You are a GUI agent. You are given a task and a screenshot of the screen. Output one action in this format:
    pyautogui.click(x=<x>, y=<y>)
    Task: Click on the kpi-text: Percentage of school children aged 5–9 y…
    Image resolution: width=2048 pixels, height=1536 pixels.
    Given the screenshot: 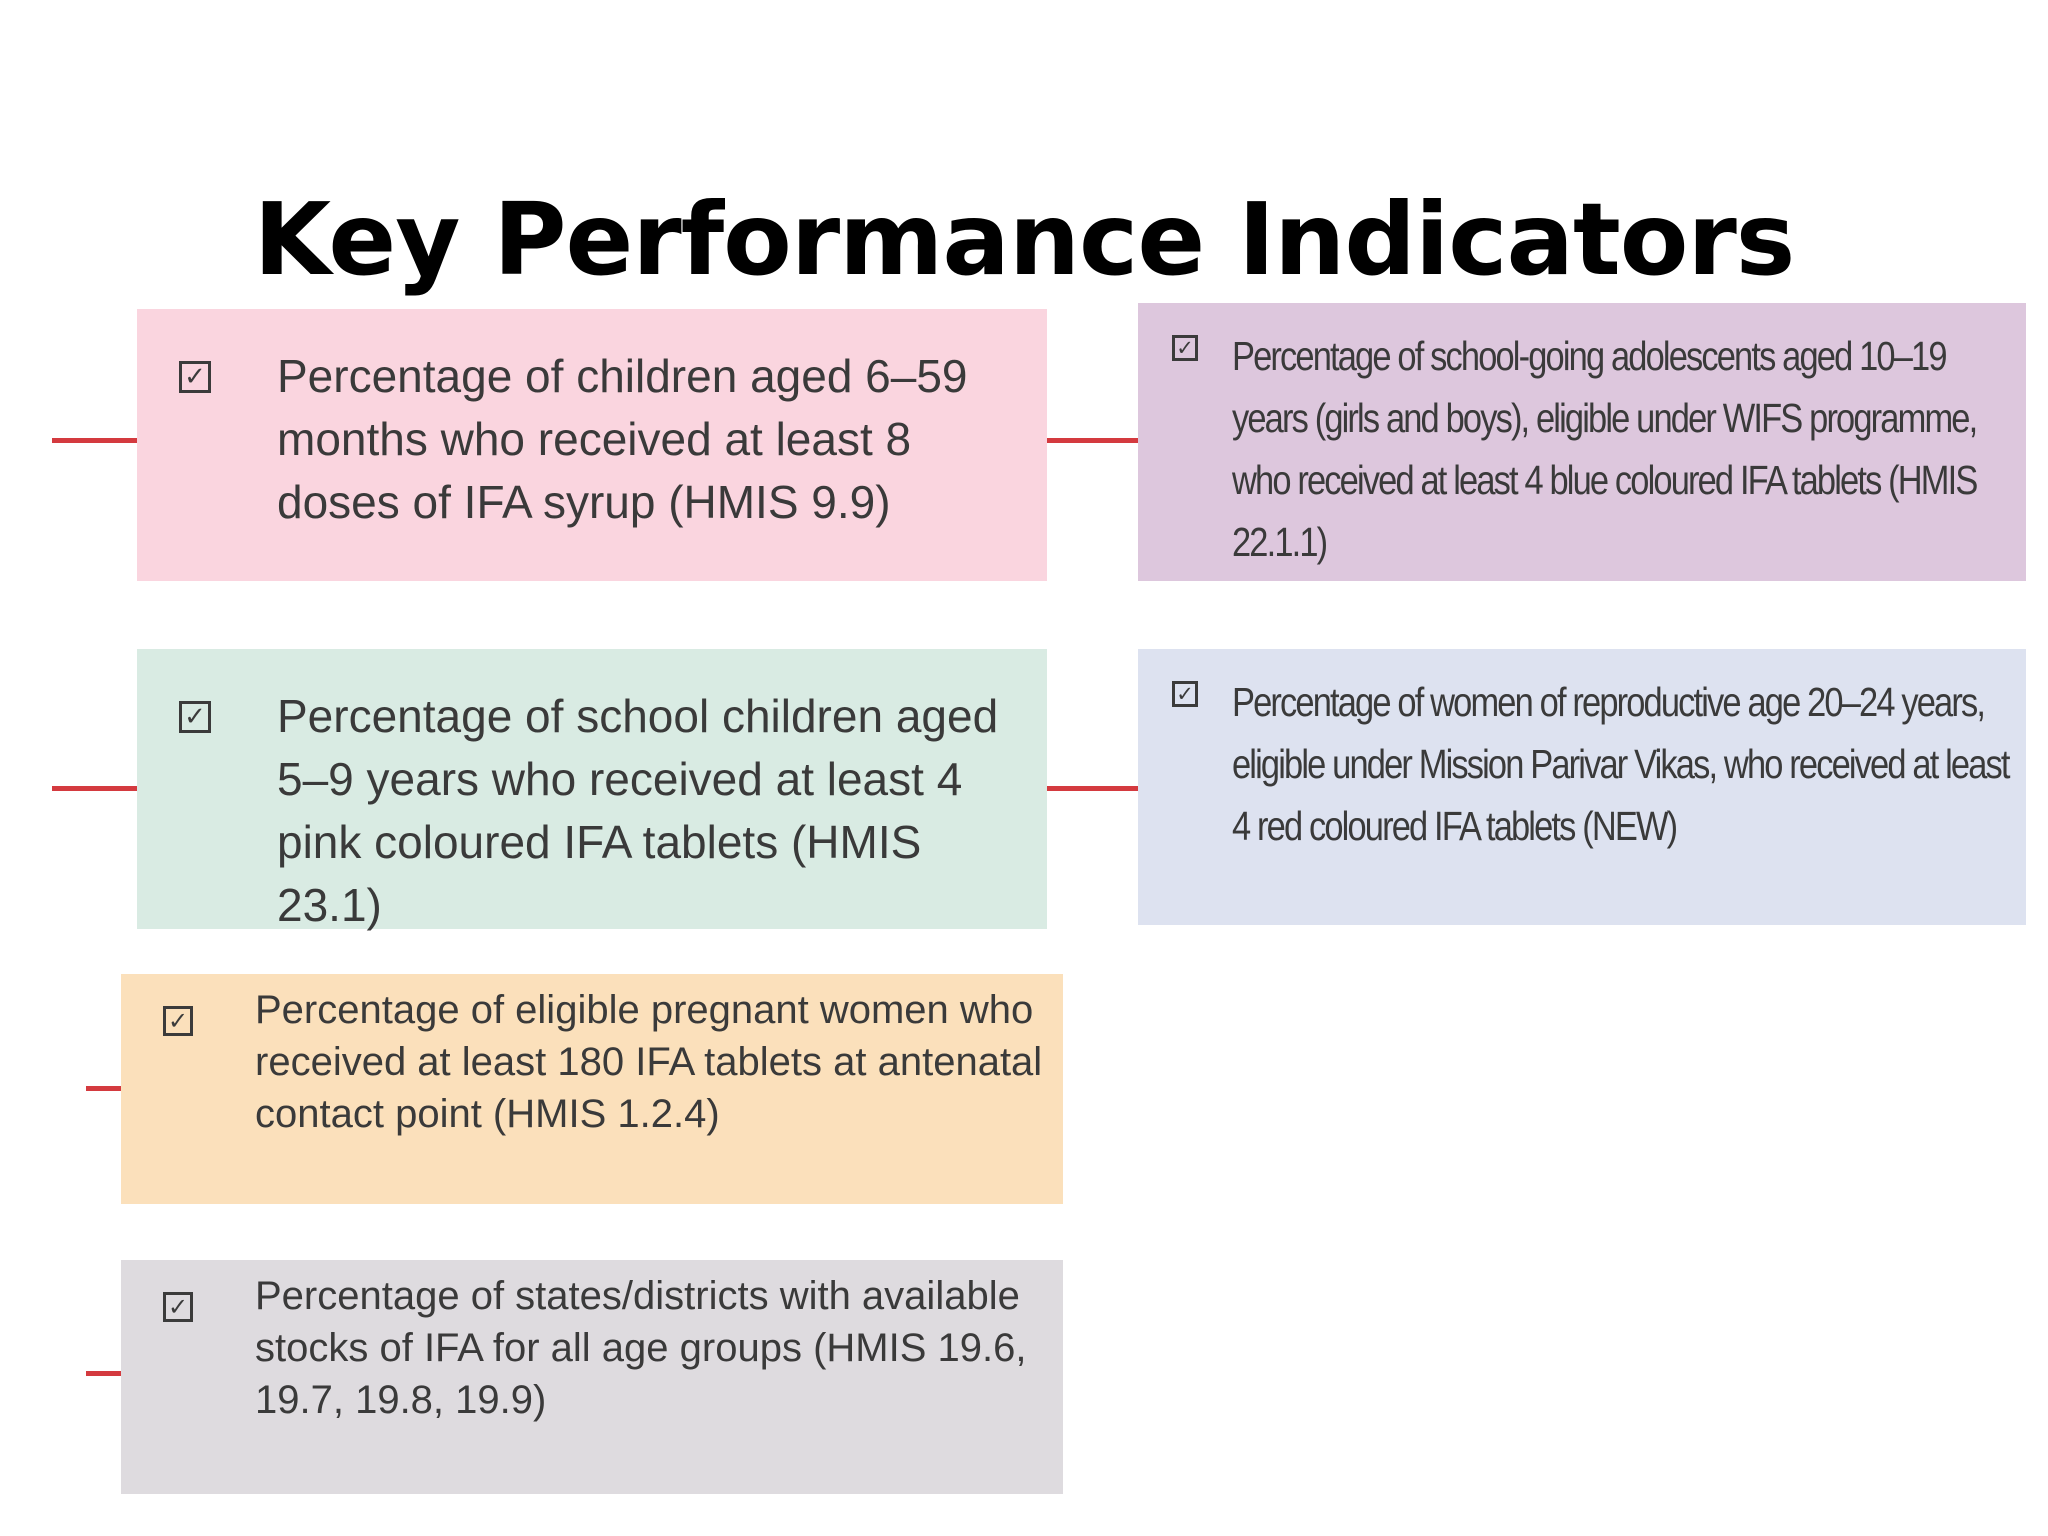 What is the action you would take?
    pyautogui.click(x=638, y=810)
    